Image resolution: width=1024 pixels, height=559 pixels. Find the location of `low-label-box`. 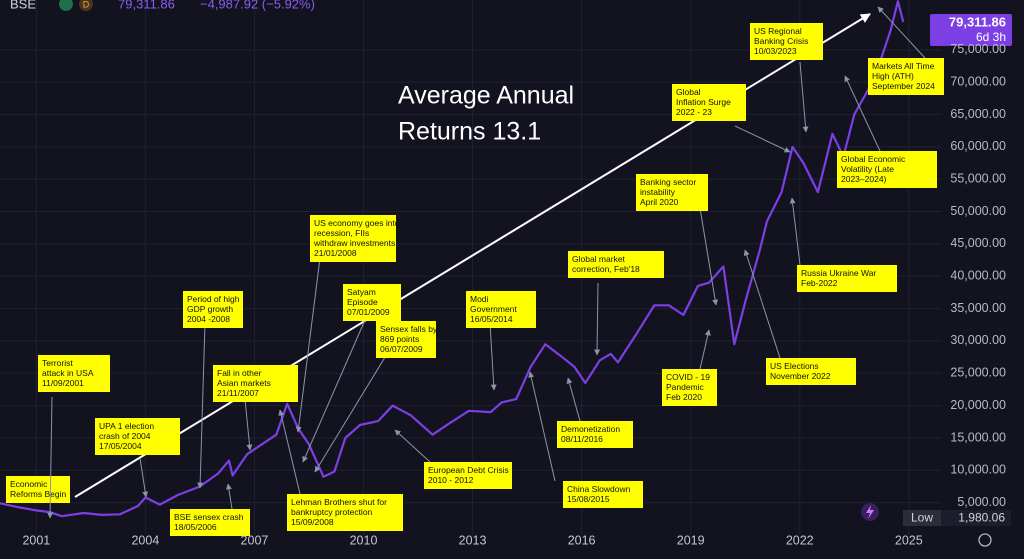

low-label-box is located at coordinates (922, 518).